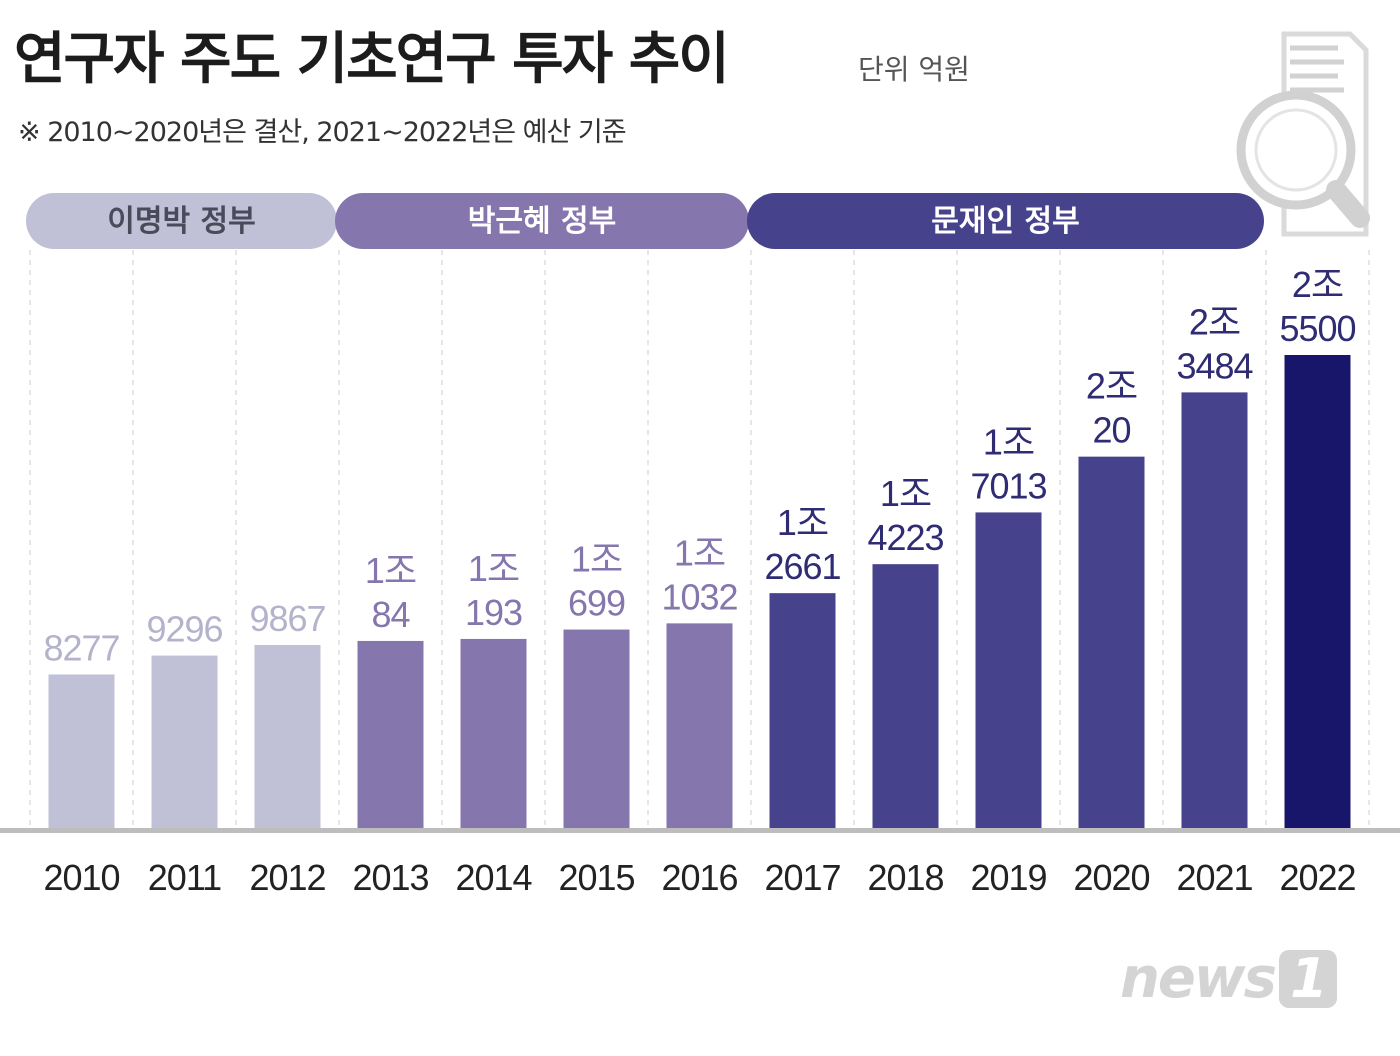 The width and height of the screenshot is (1400, 1056). Describe the element at coordinates (699, 877) in the screenshot. I see `x-tick-label: 2016` at that location.